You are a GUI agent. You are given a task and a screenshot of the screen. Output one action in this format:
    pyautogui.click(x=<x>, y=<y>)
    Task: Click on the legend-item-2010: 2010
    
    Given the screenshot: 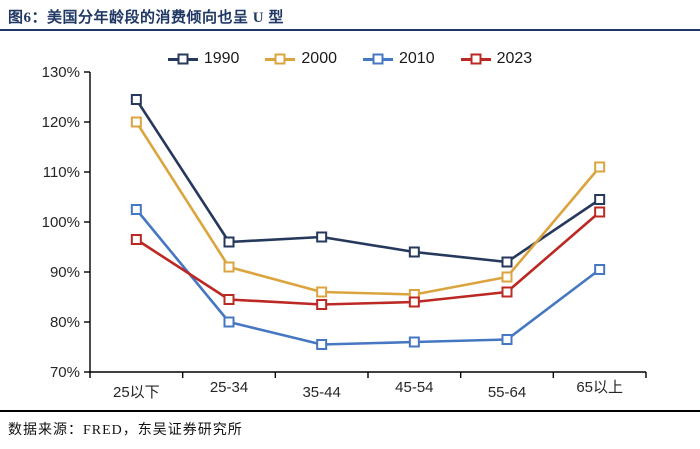 What is the action you would take?
    pyautogui.click(x=399, y=59)
    